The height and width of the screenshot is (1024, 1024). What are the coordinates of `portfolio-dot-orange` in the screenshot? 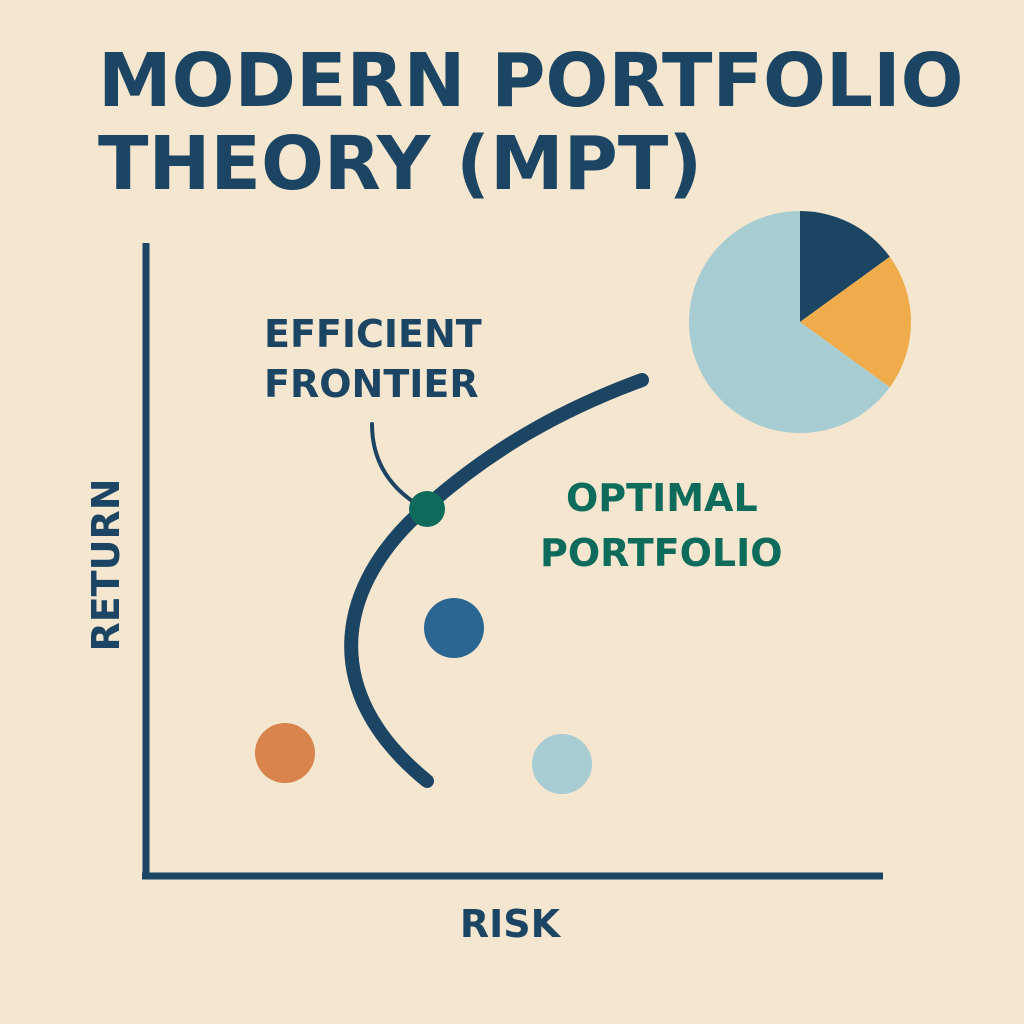 It's located at (285, 753).